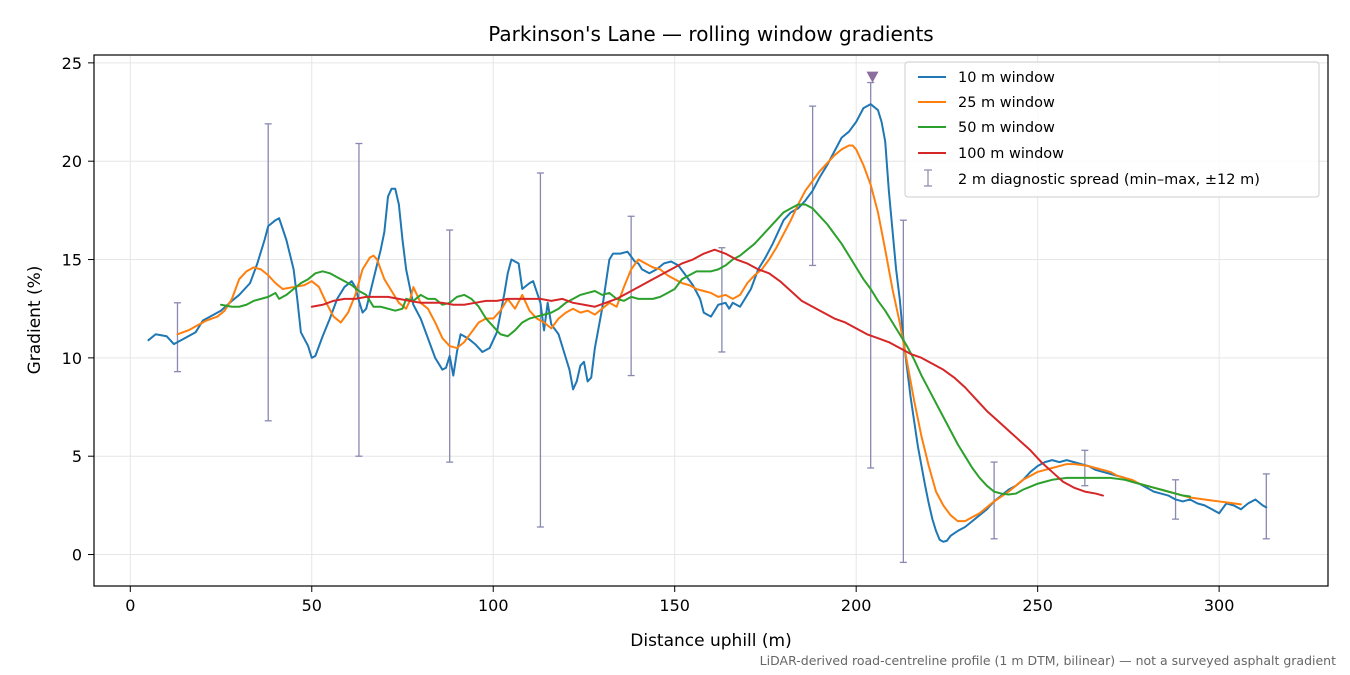 The image size is (1350, 675). I want to click on legend-box, so click(1112, 129).